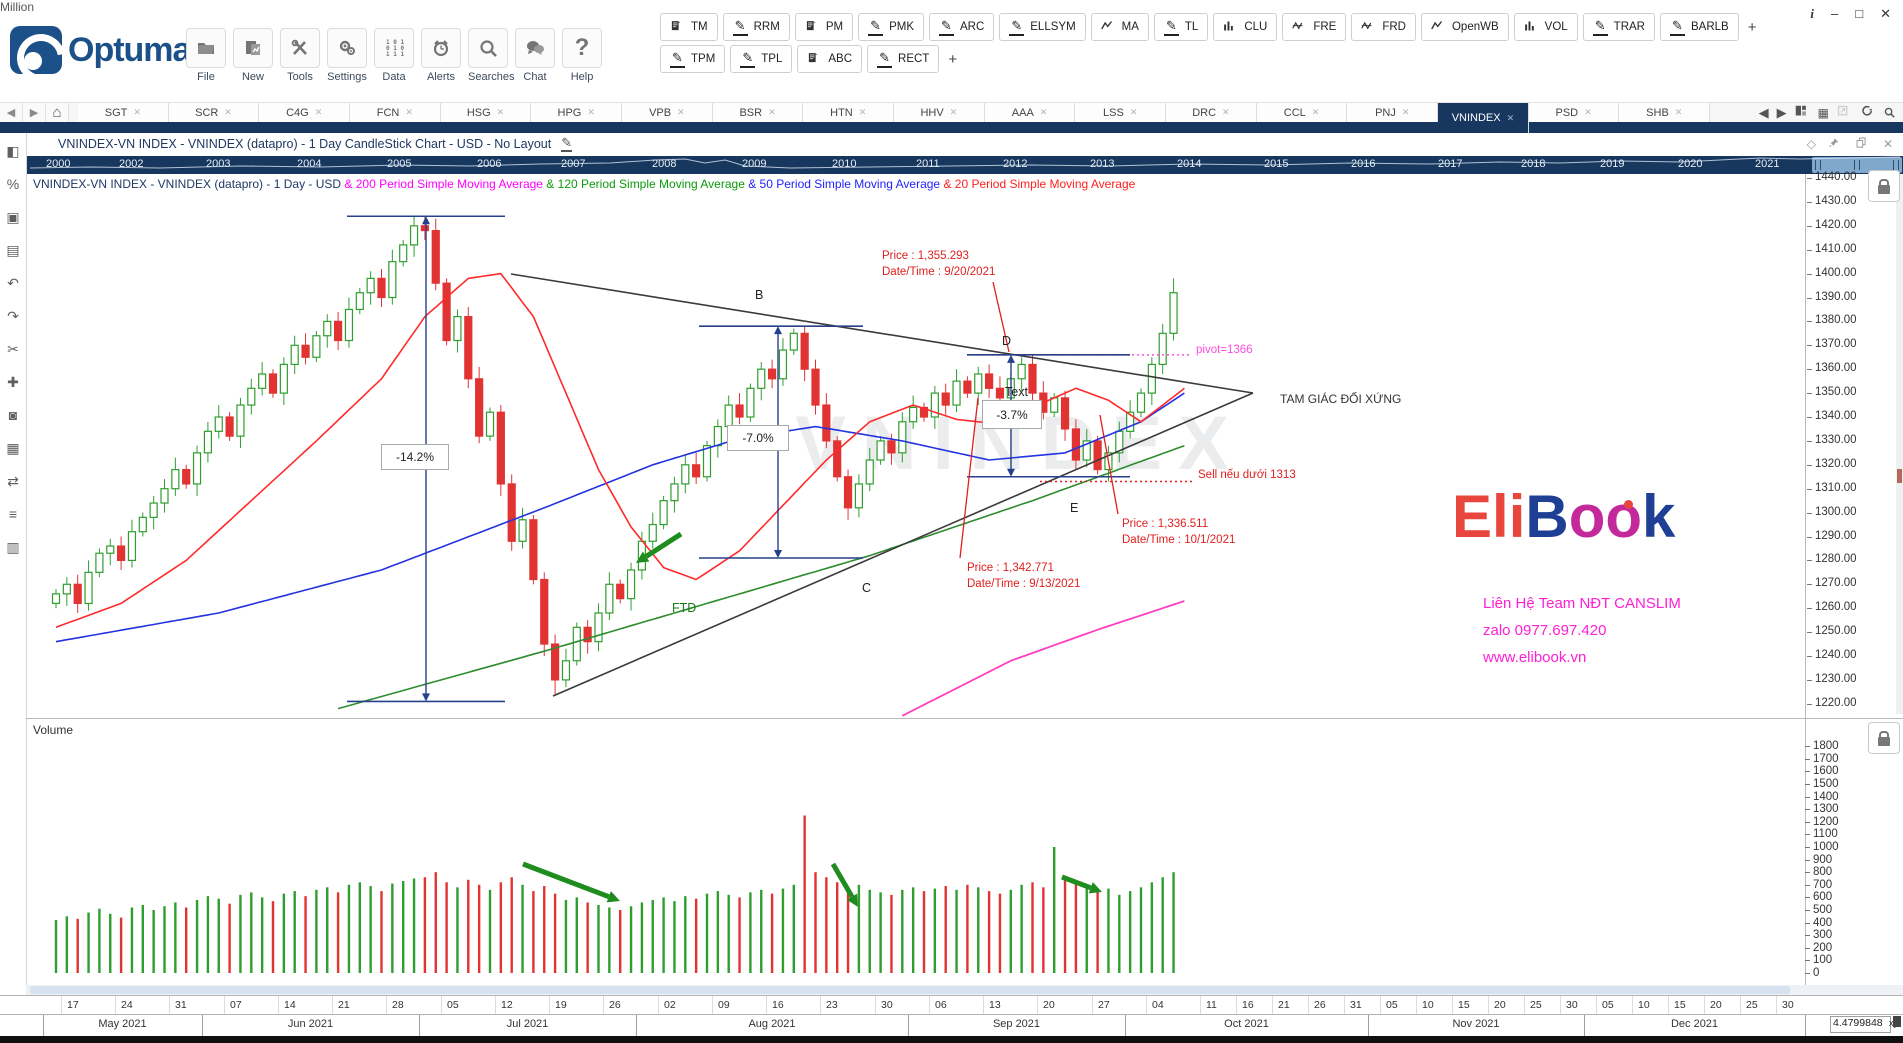 The width and height of the screenshot is (1903, 1043). Describe the element at coordinates (1245, 27) in the screenshot. I see `tool-button-clu: CLU` at that location.